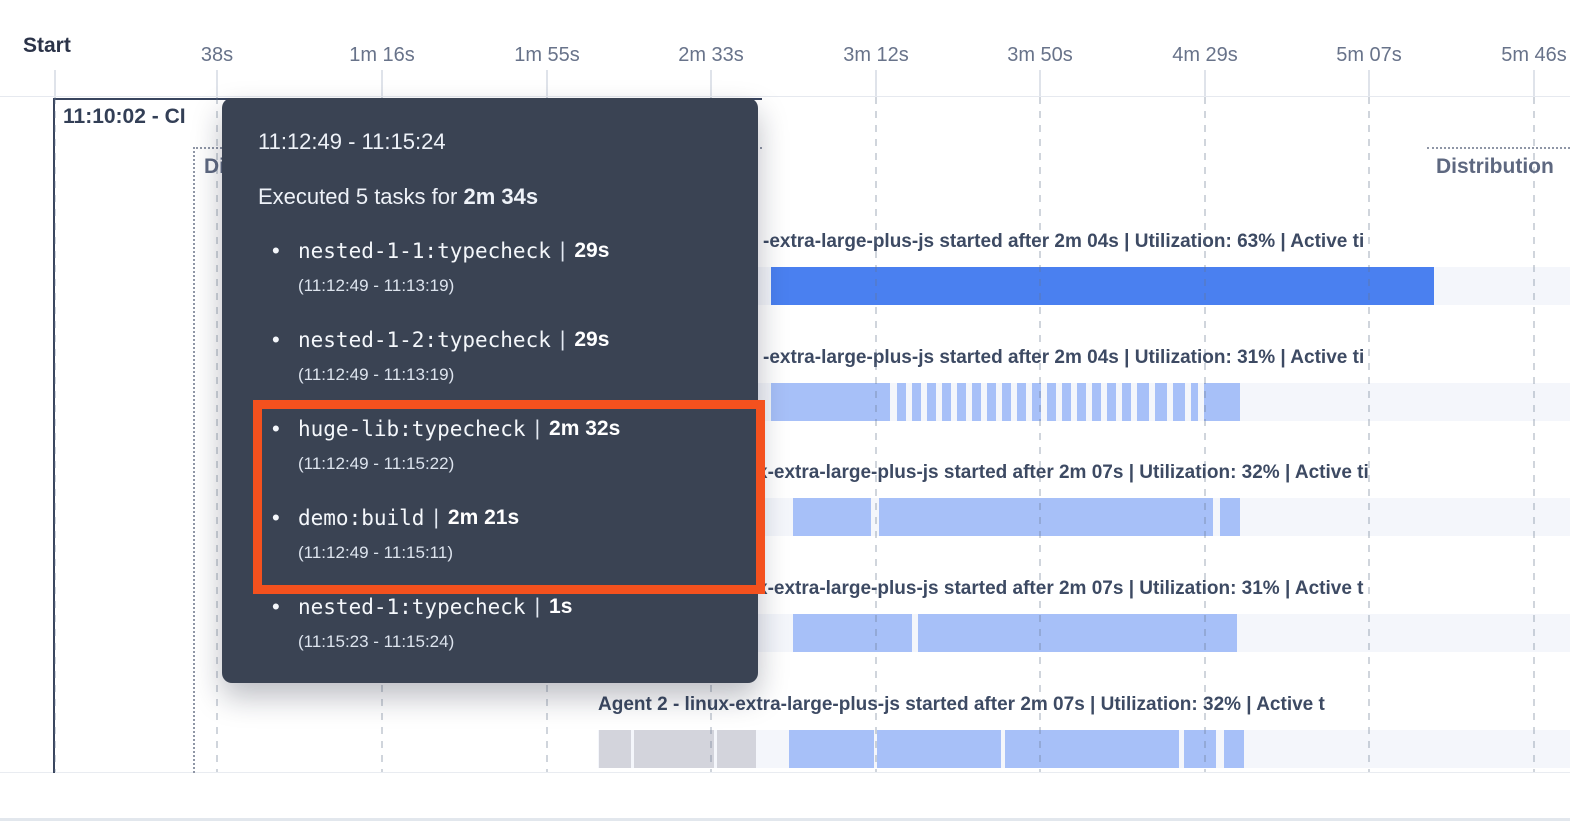 The width and height of the screenshot is (1570, 828). What do you see at coordinates (500, 518) in the screenshot?
I see `tooltip-task-name-line: • demo:build | 2m 21s` at bounding box center [500, 518].